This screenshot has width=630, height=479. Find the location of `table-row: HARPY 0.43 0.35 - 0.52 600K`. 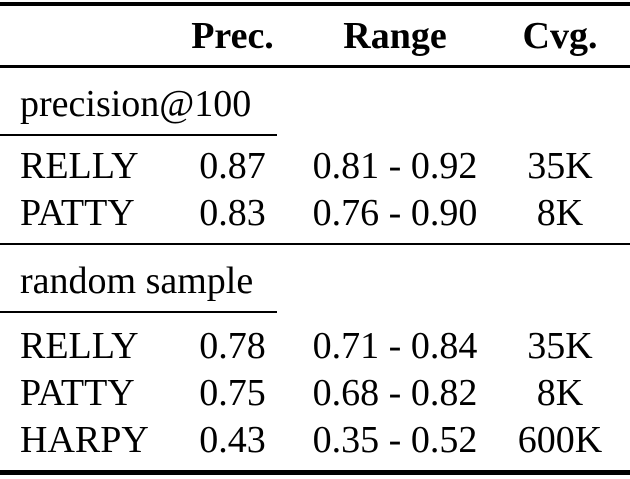

table-row: HARPY 0.43 0.35 - 0.52 600K is located at coordinates (315, 439).